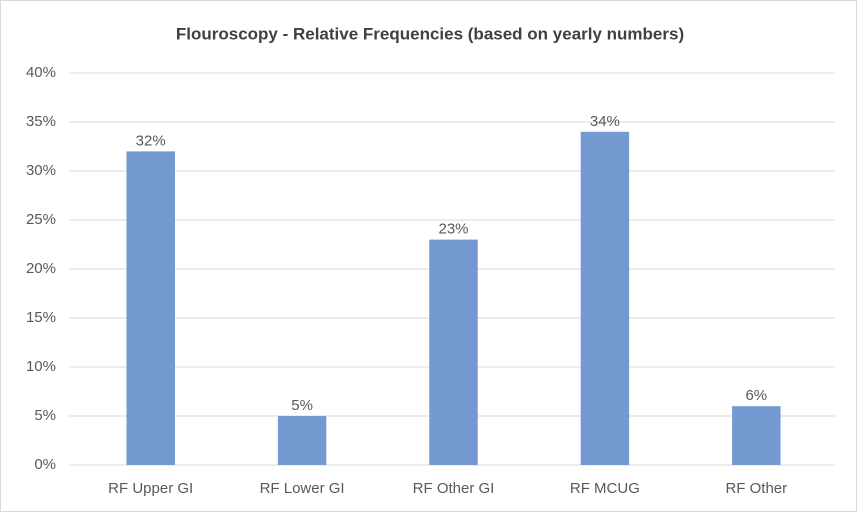  I want to click on y-tick-label: 35%, so click(41, 121).